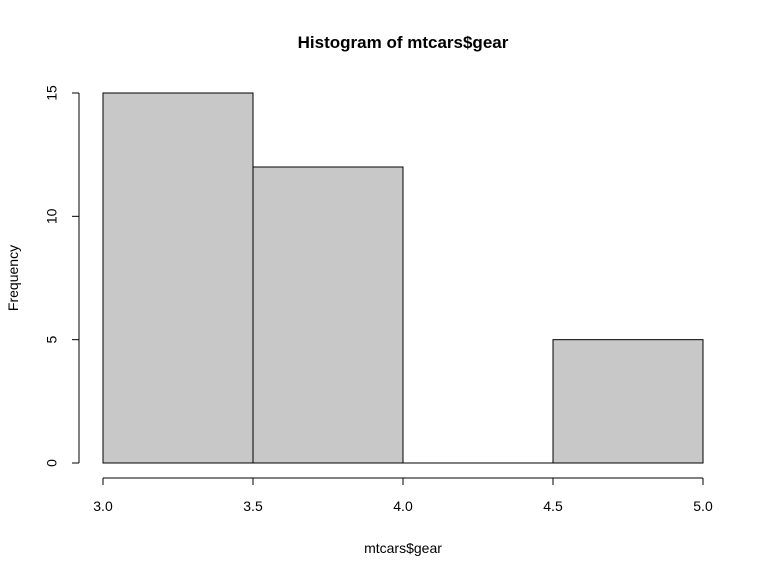  I want to click on y-tick-label: 10, so click(52, 216).